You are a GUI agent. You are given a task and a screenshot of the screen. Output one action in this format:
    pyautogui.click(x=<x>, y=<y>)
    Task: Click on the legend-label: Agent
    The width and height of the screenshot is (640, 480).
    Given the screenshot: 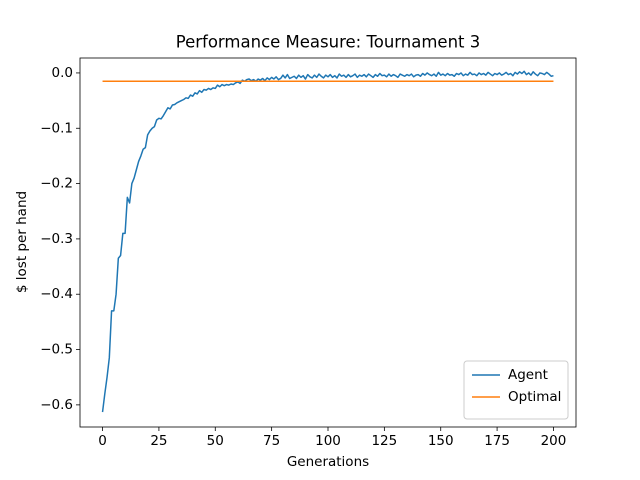 What is the action you would take?
    pyautogui.click(x=528, y=375)
    